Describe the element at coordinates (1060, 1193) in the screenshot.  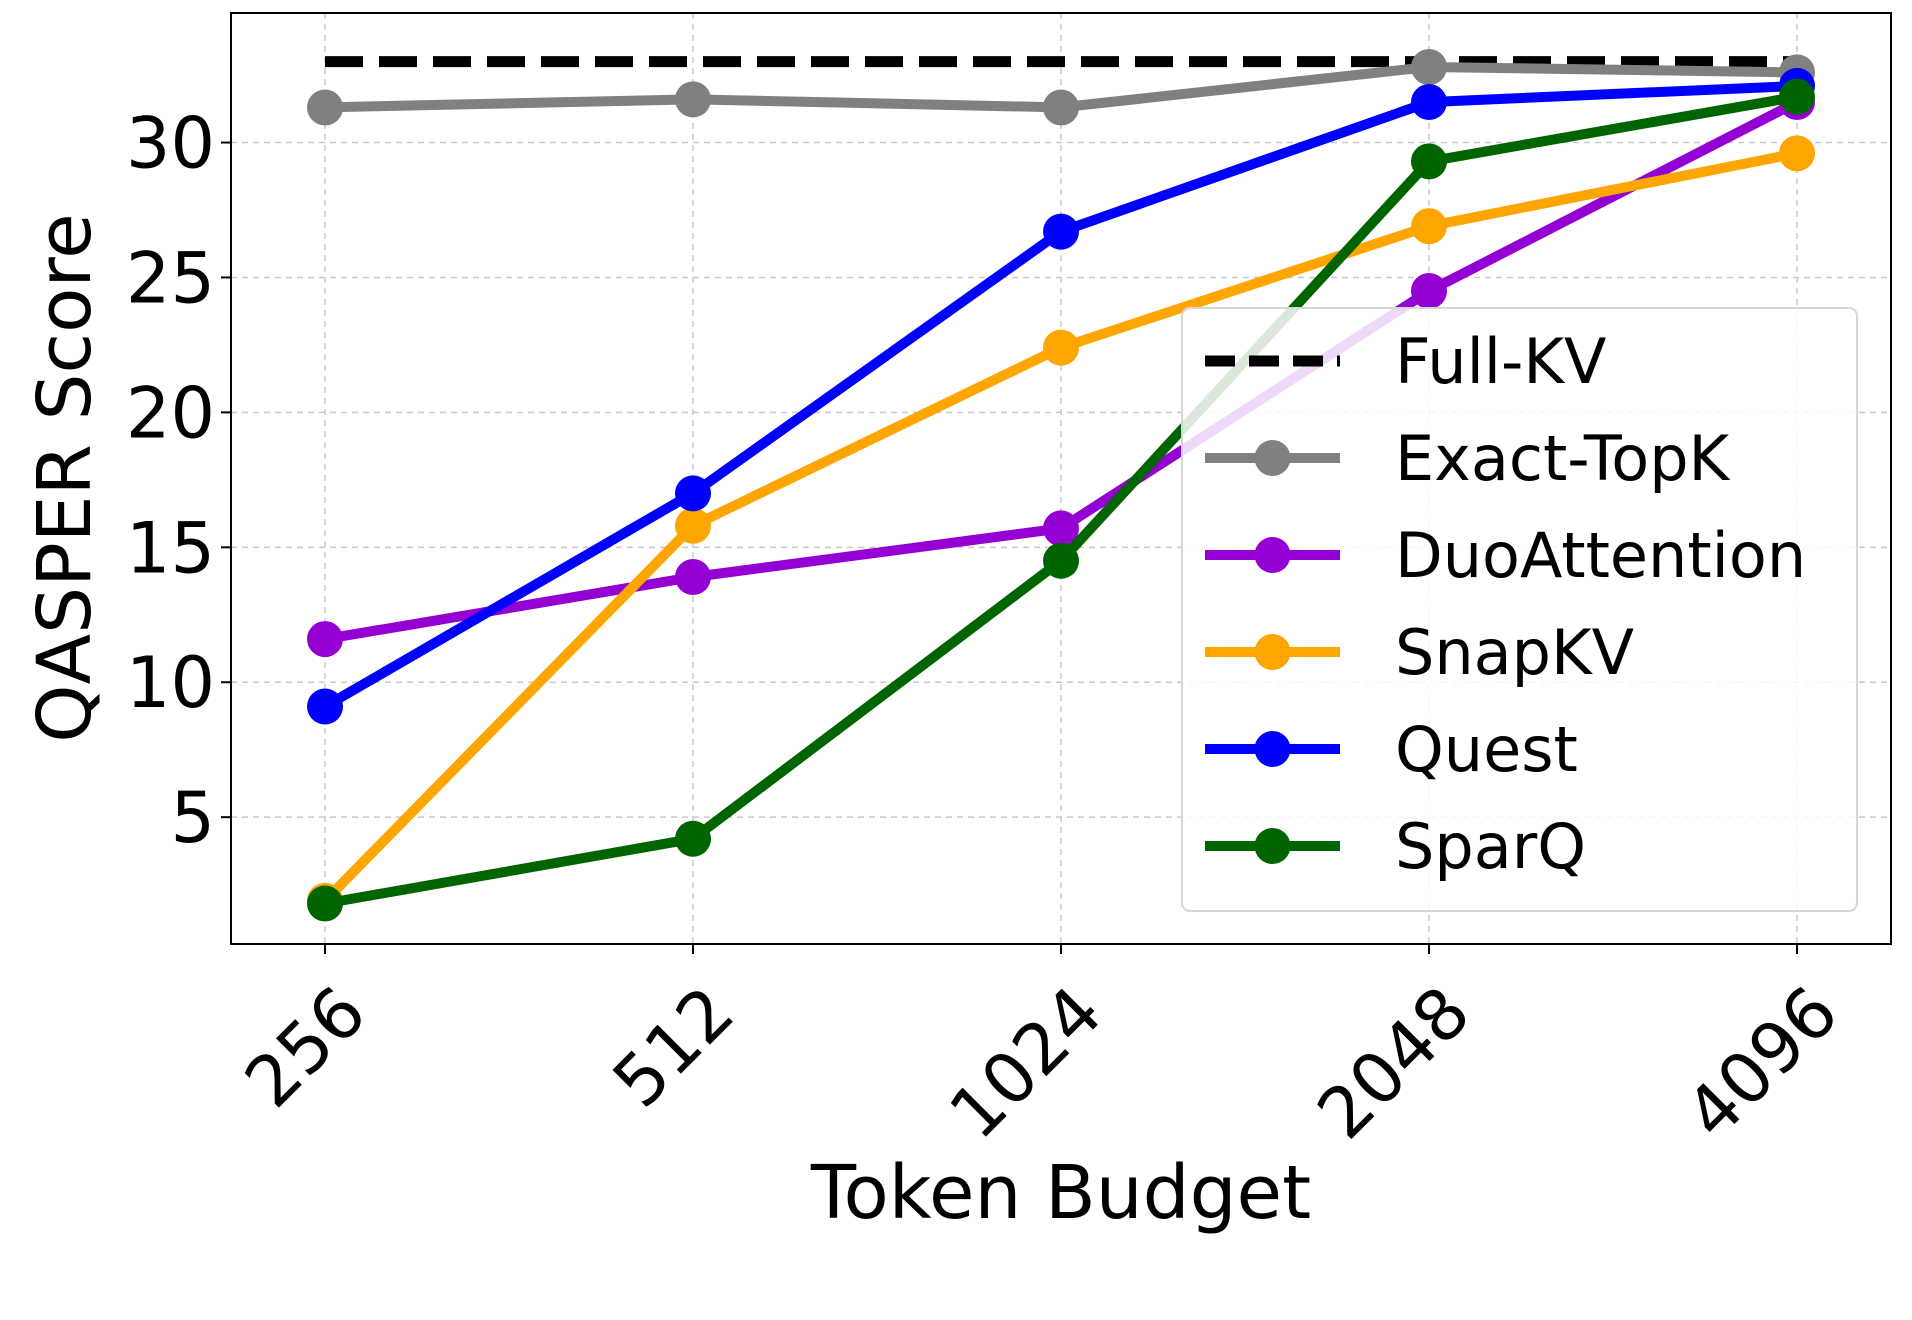
I see `x-axis-label: Token Budget` at that location.